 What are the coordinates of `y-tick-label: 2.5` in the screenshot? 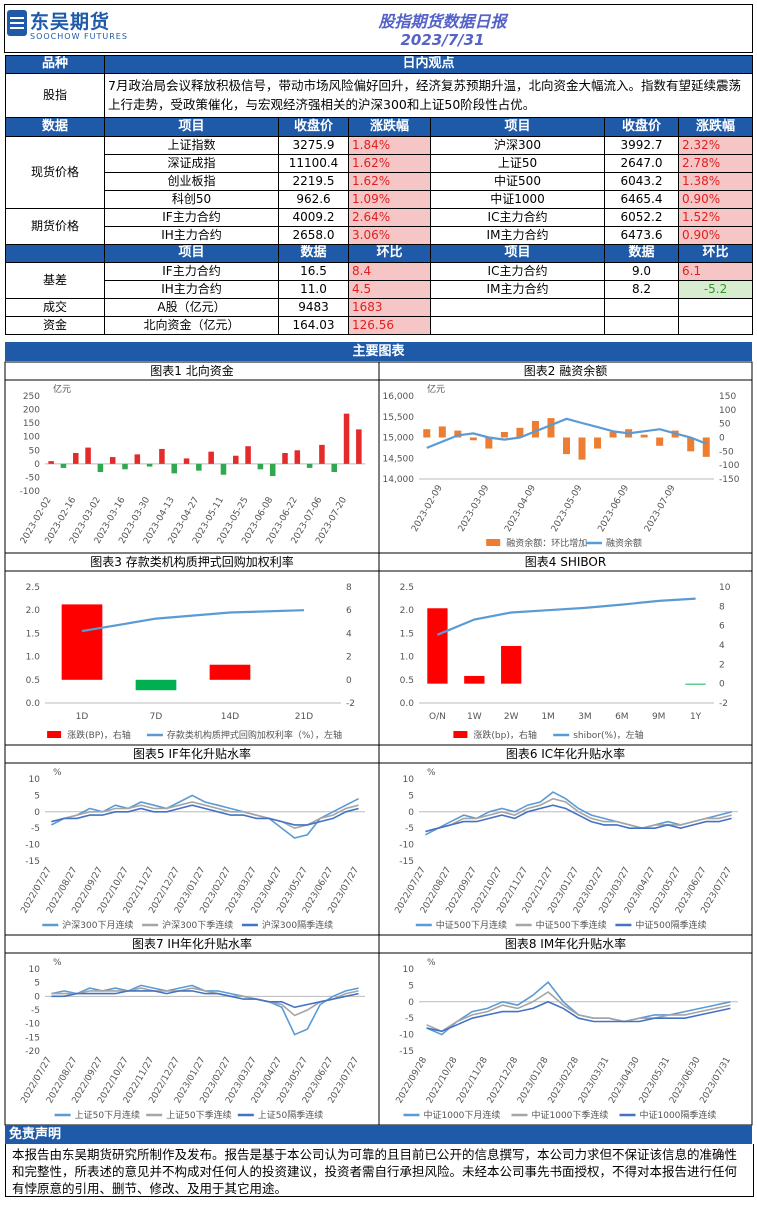 It's located at (33, 588).